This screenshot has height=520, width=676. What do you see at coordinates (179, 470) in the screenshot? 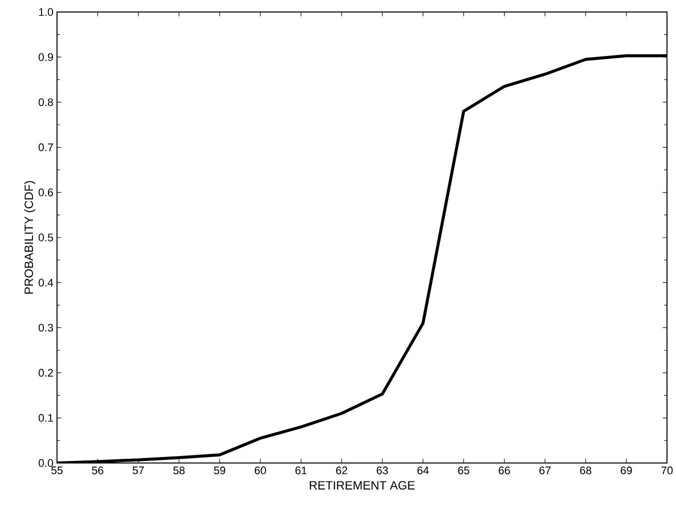
I see `x-tick-label: 58` at bounding box center [179, 470].